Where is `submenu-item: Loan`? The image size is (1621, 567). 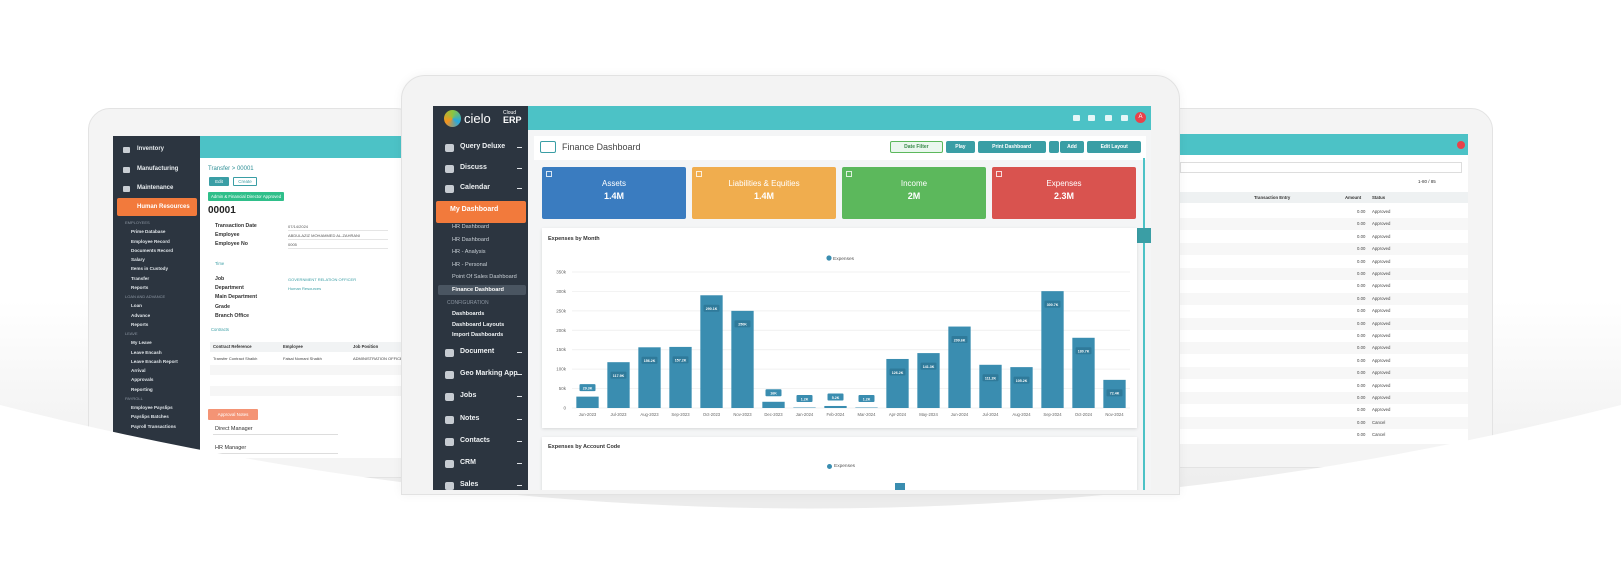
submenu-item: Loan is located at coordinates (136, 306).